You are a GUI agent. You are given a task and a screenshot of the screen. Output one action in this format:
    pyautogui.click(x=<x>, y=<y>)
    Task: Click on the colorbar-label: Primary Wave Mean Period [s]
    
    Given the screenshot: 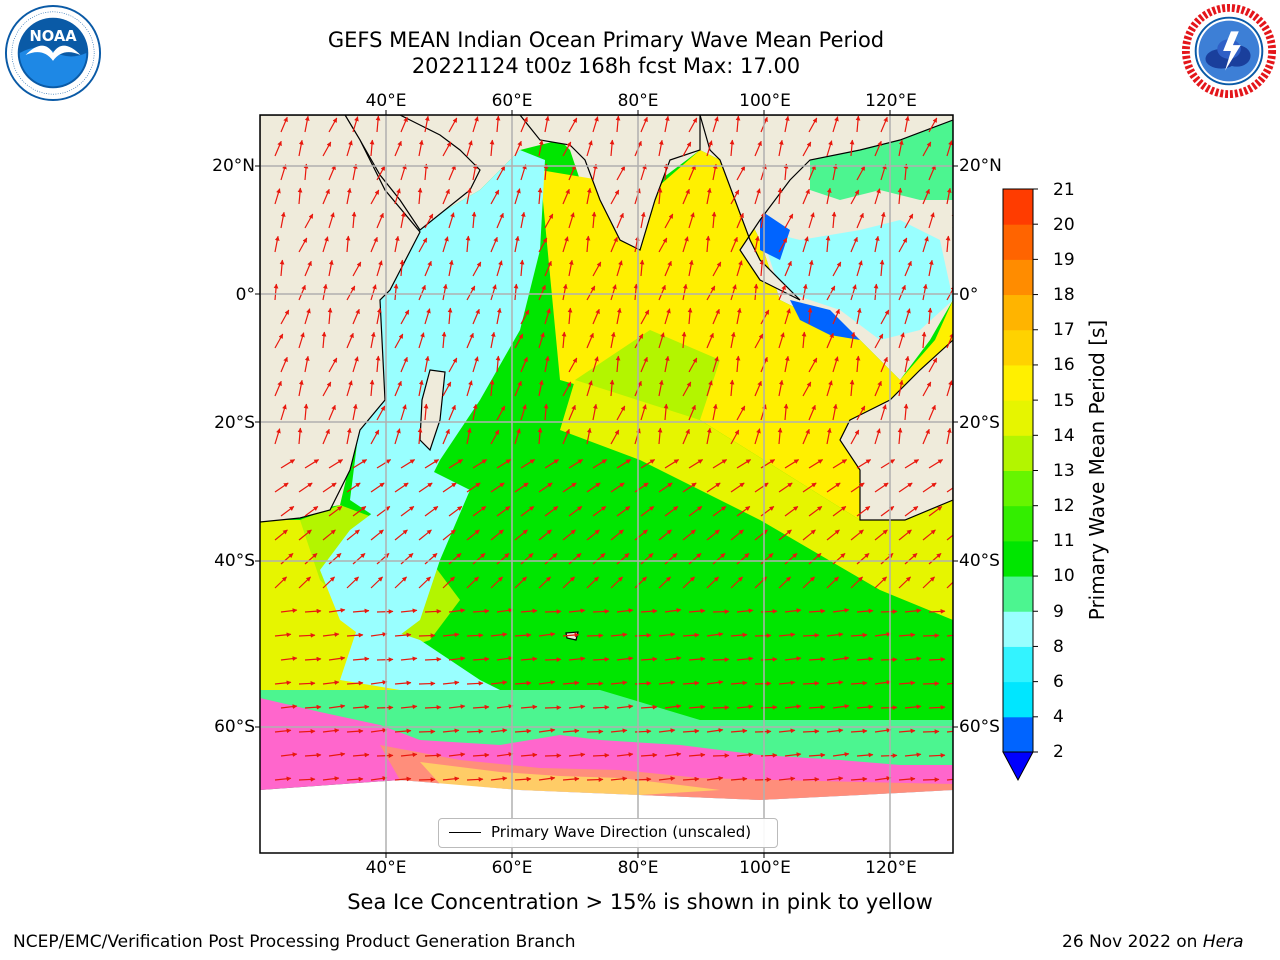 What is the action you would take?
    pyautogui.click(x=1097, y=470)
    